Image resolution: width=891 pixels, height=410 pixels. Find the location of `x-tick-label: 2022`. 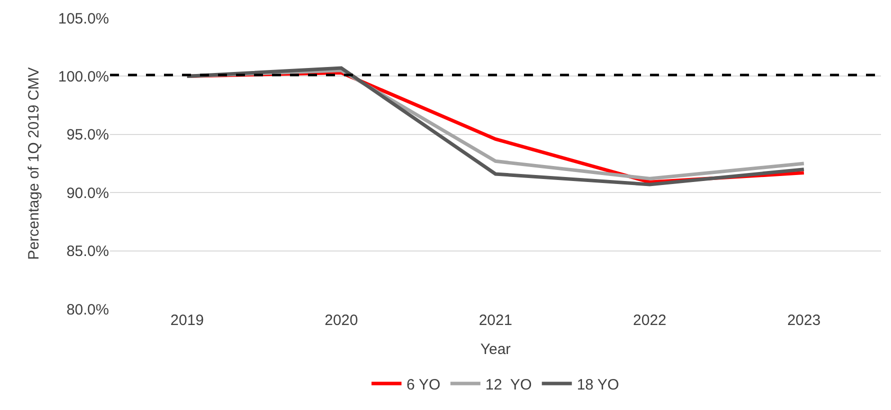

x-tick-label: 2022 is located at coordinates (649, 320).